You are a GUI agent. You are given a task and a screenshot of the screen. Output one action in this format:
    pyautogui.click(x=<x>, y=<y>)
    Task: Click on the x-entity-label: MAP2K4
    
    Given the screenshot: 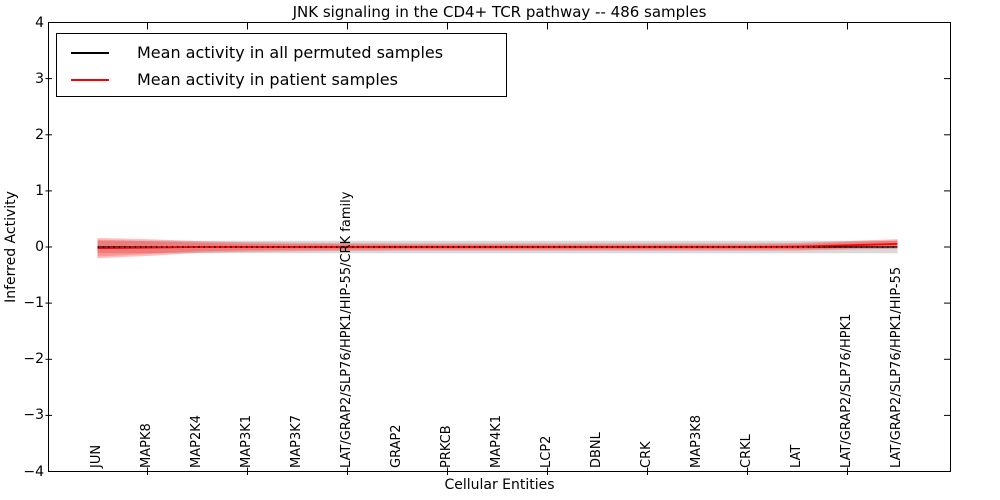 What is the action you would take?
    pyautogui.click(x=196, y=441)
    